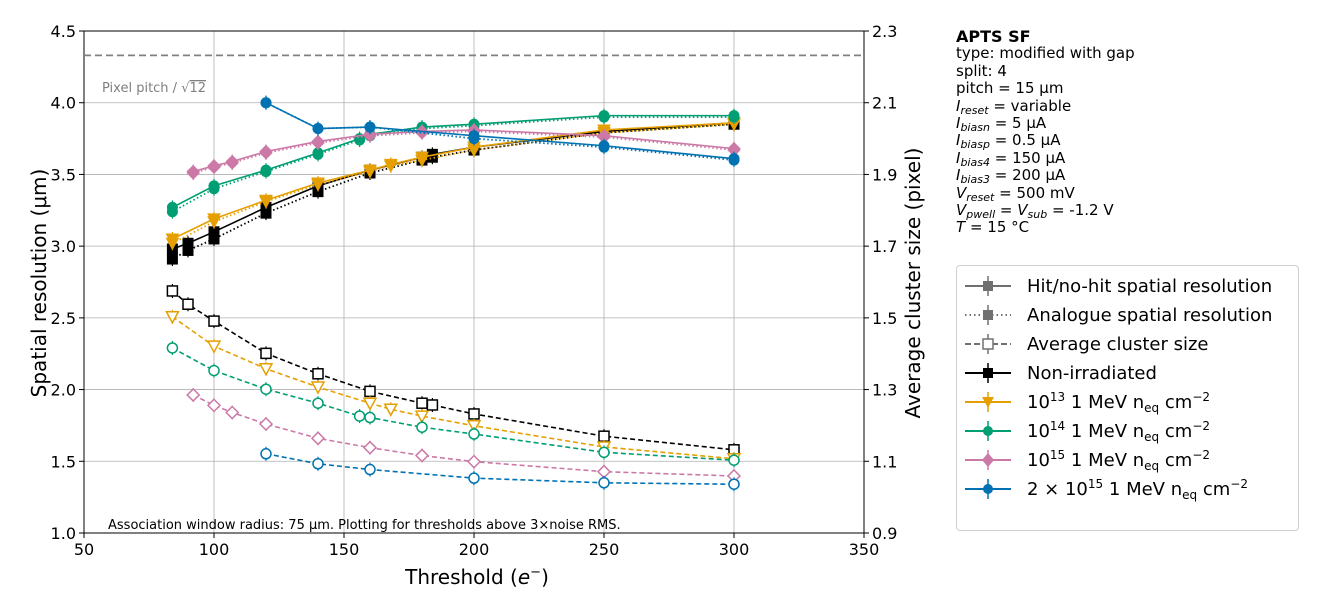 This screenshot has height=613, width=1329. I want to click on x-tick-label-0: 50, so click(84, 549).